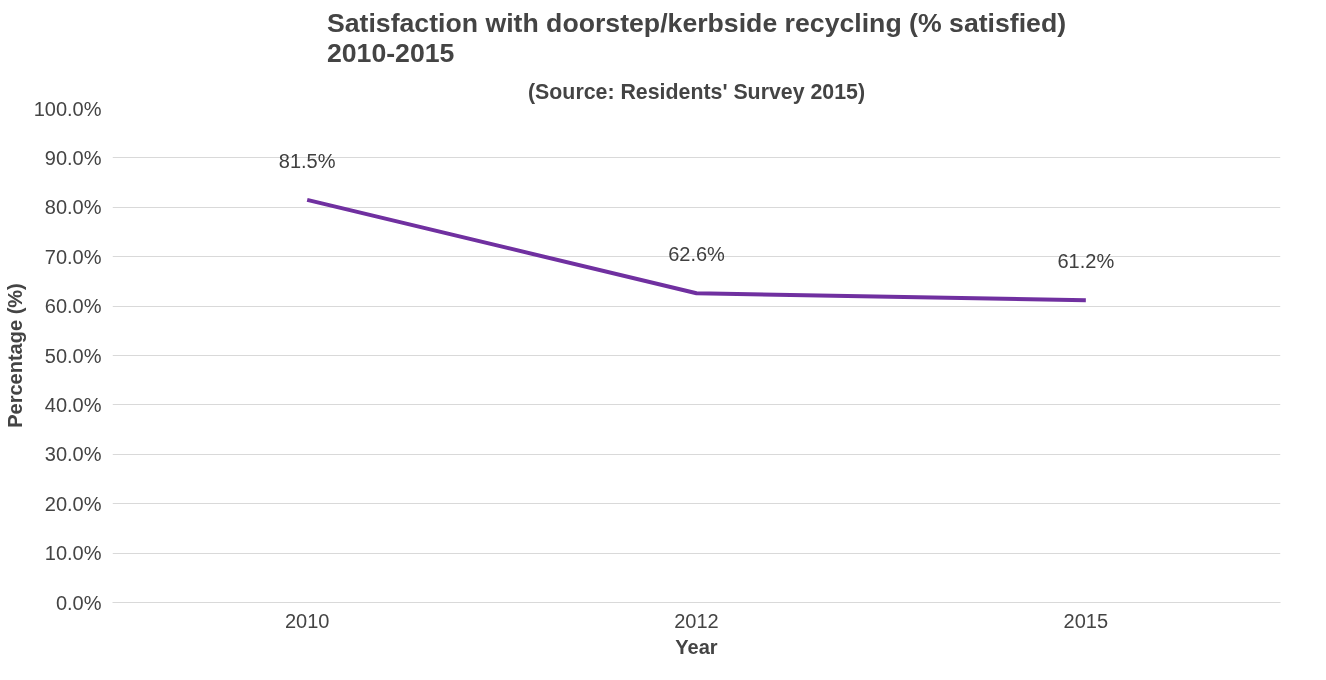  Describe the element at coordinates (73, 454) in the screenshot. I see `y-tick-label: 30.0%` at that location.